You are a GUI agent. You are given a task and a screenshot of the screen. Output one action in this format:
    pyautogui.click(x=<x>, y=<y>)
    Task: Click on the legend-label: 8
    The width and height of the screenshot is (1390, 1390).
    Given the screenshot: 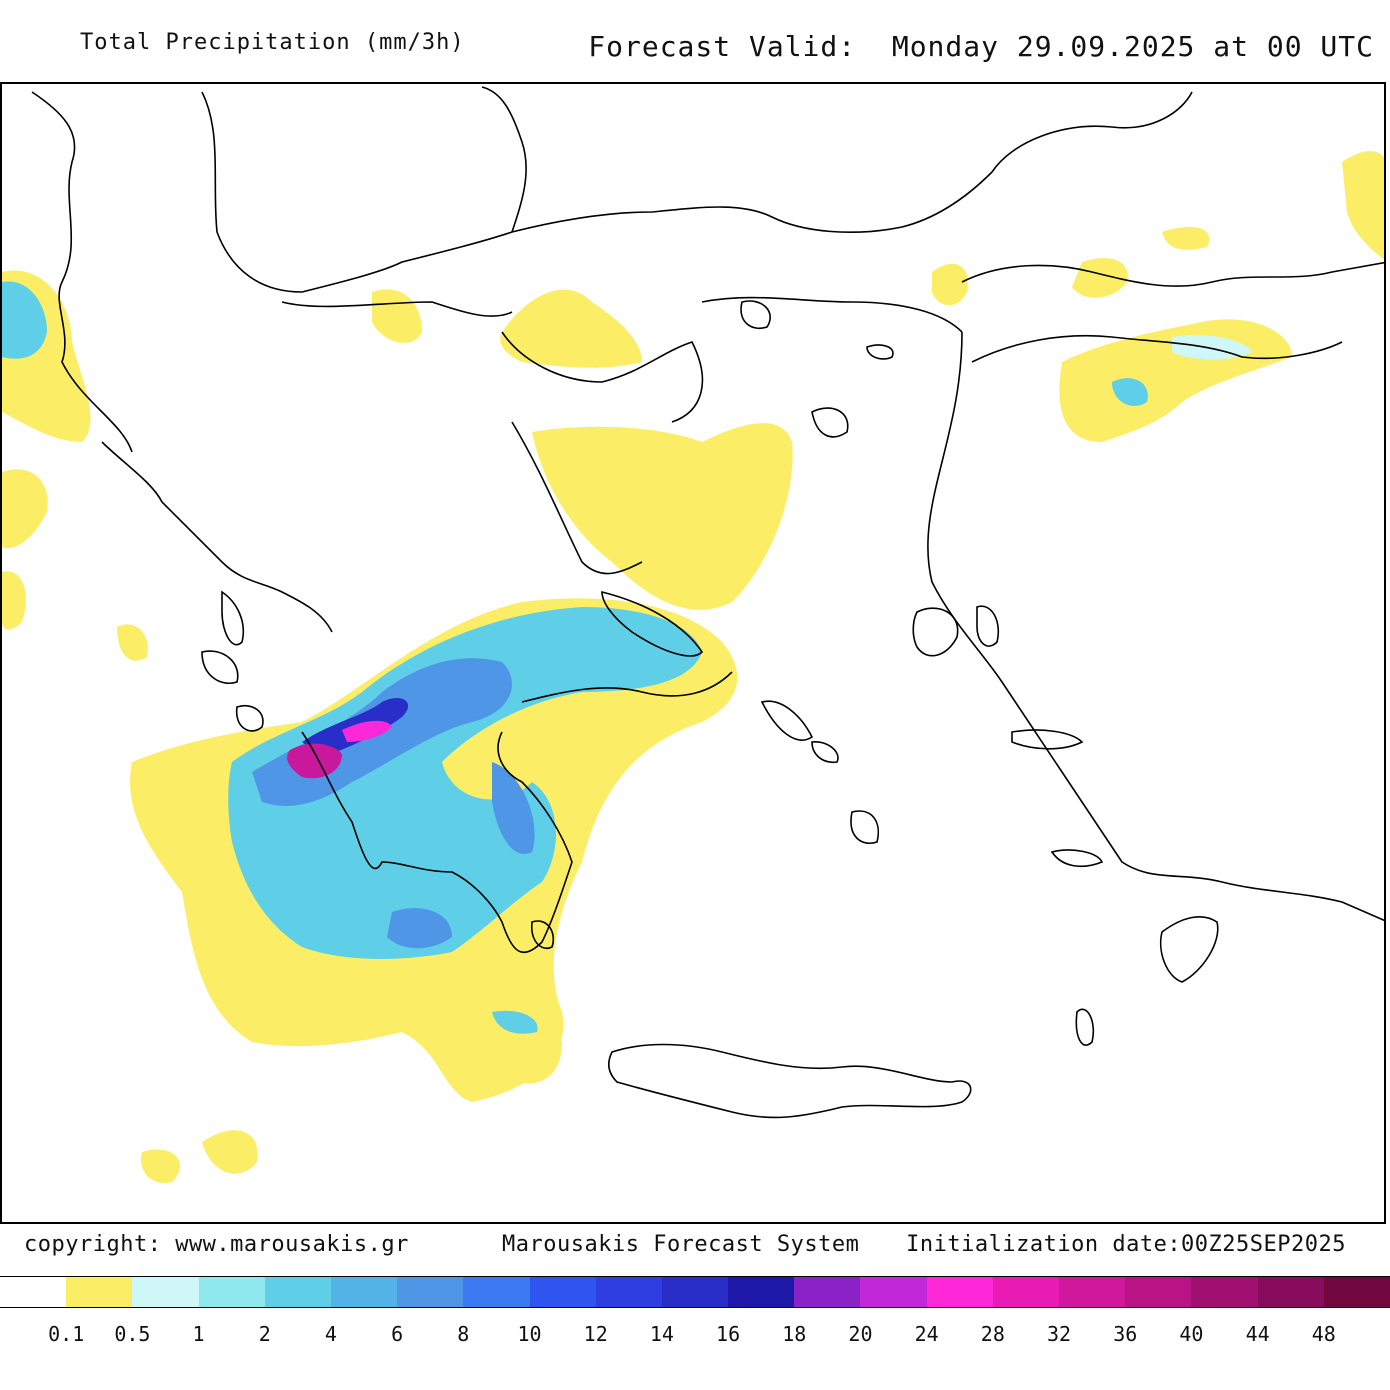 What is the action you would take?
    pyautogui.click(x=463, y=1334)
    